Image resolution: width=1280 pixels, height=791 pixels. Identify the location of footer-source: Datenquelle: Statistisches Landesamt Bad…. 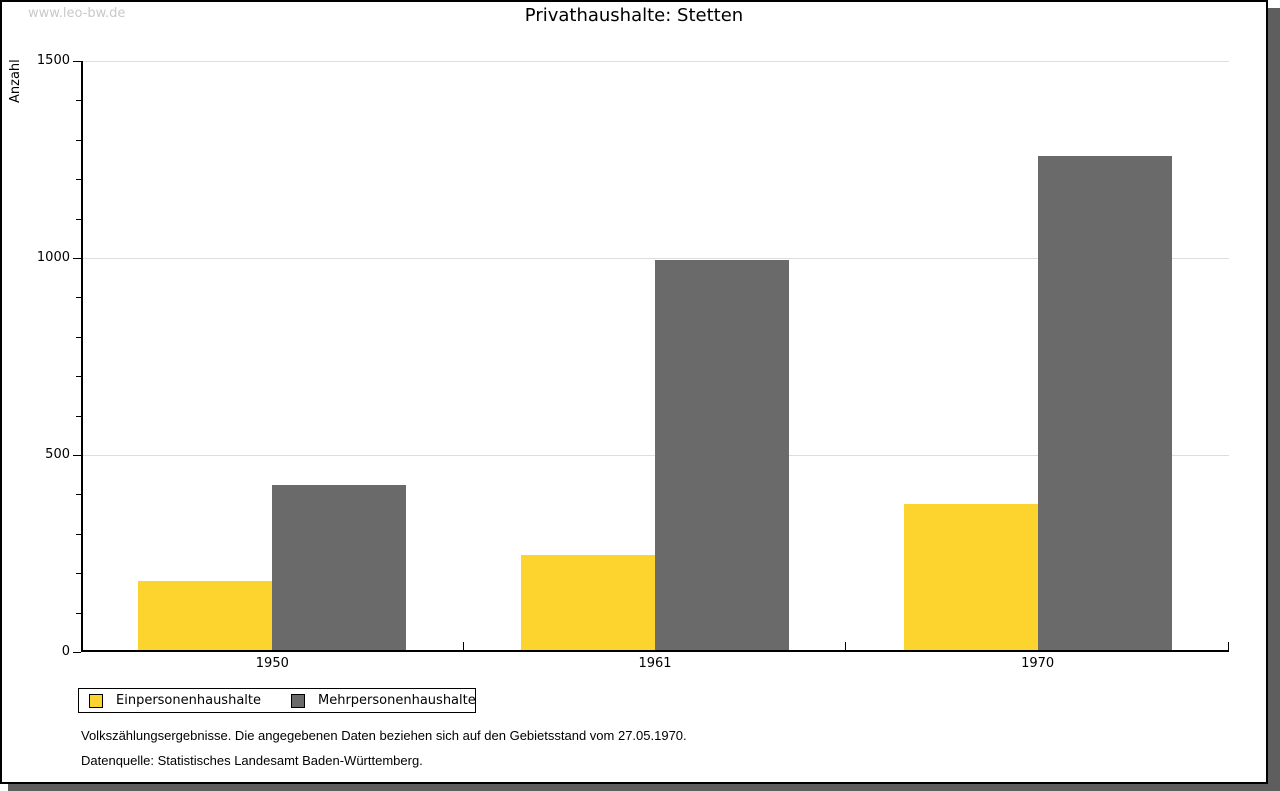
(252, 760).